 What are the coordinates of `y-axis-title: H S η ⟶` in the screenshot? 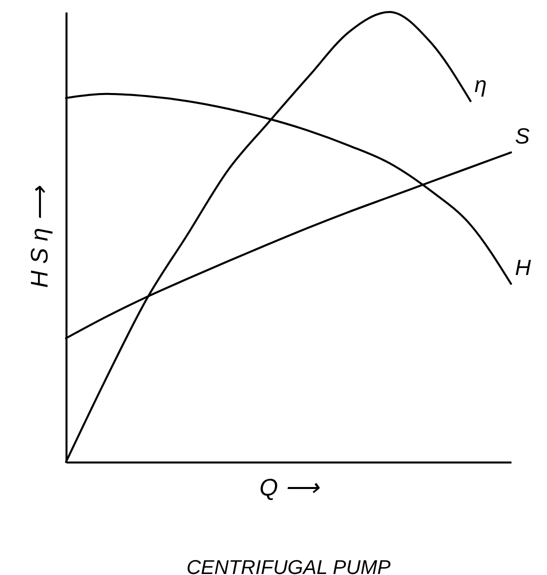 It's located at (40, 236).